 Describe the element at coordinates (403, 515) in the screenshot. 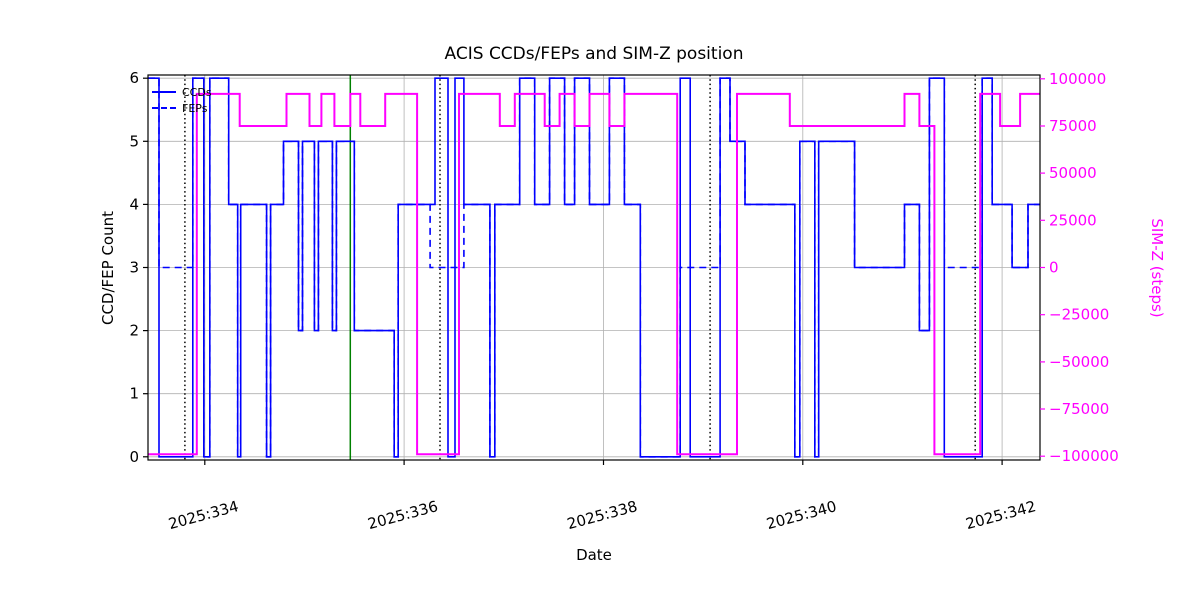

I see `svg-text: 2025:336` at that location.